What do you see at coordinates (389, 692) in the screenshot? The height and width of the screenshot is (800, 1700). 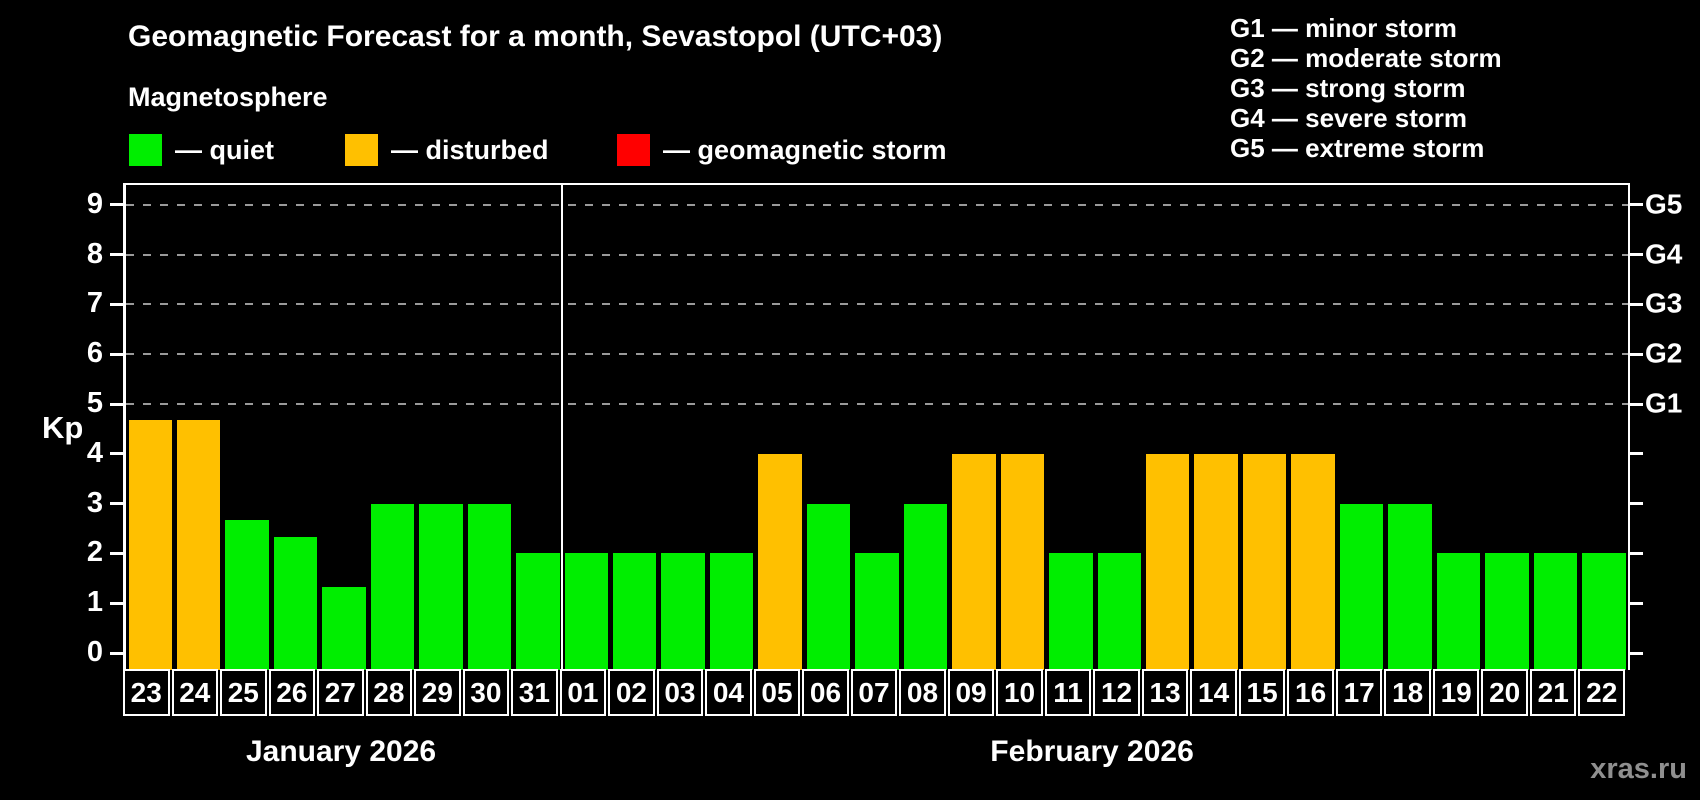 I see `date-cell: 28` at bounding box center [389, 692].